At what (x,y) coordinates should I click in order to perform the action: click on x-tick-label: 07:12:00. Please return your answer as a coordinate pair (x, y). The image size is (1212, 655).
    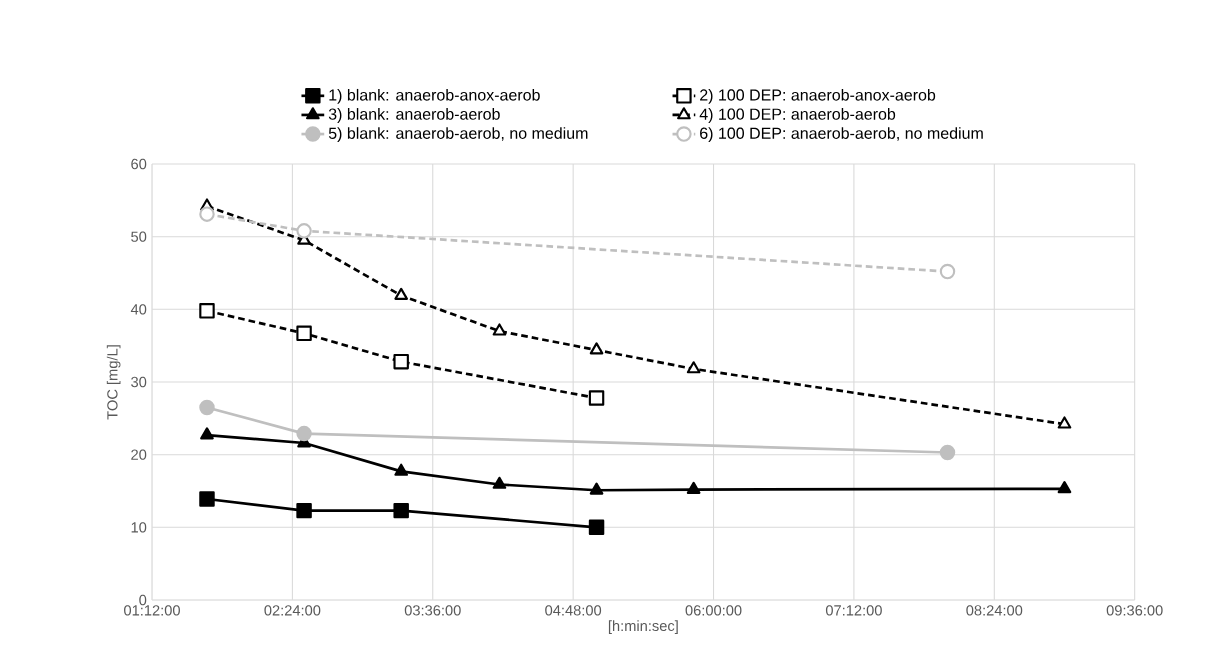
    Looking at the image, I should click on (853, 610).